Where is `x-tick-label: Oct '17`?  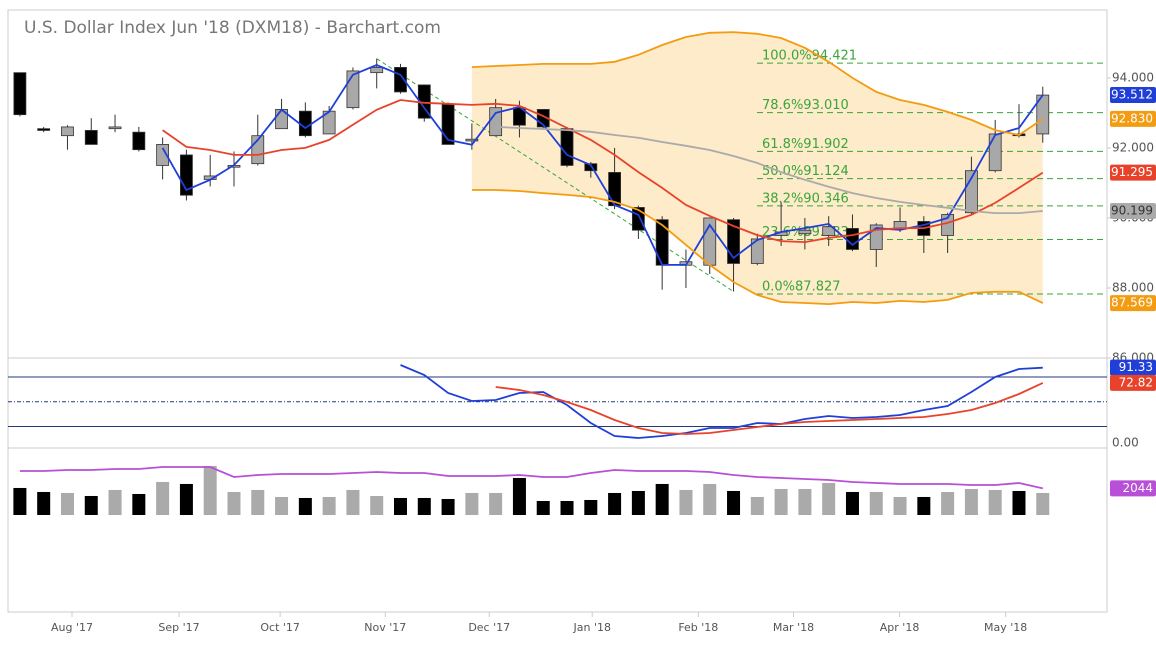 x-tick-label: Oct '17 is located at coordinates (280, 627).